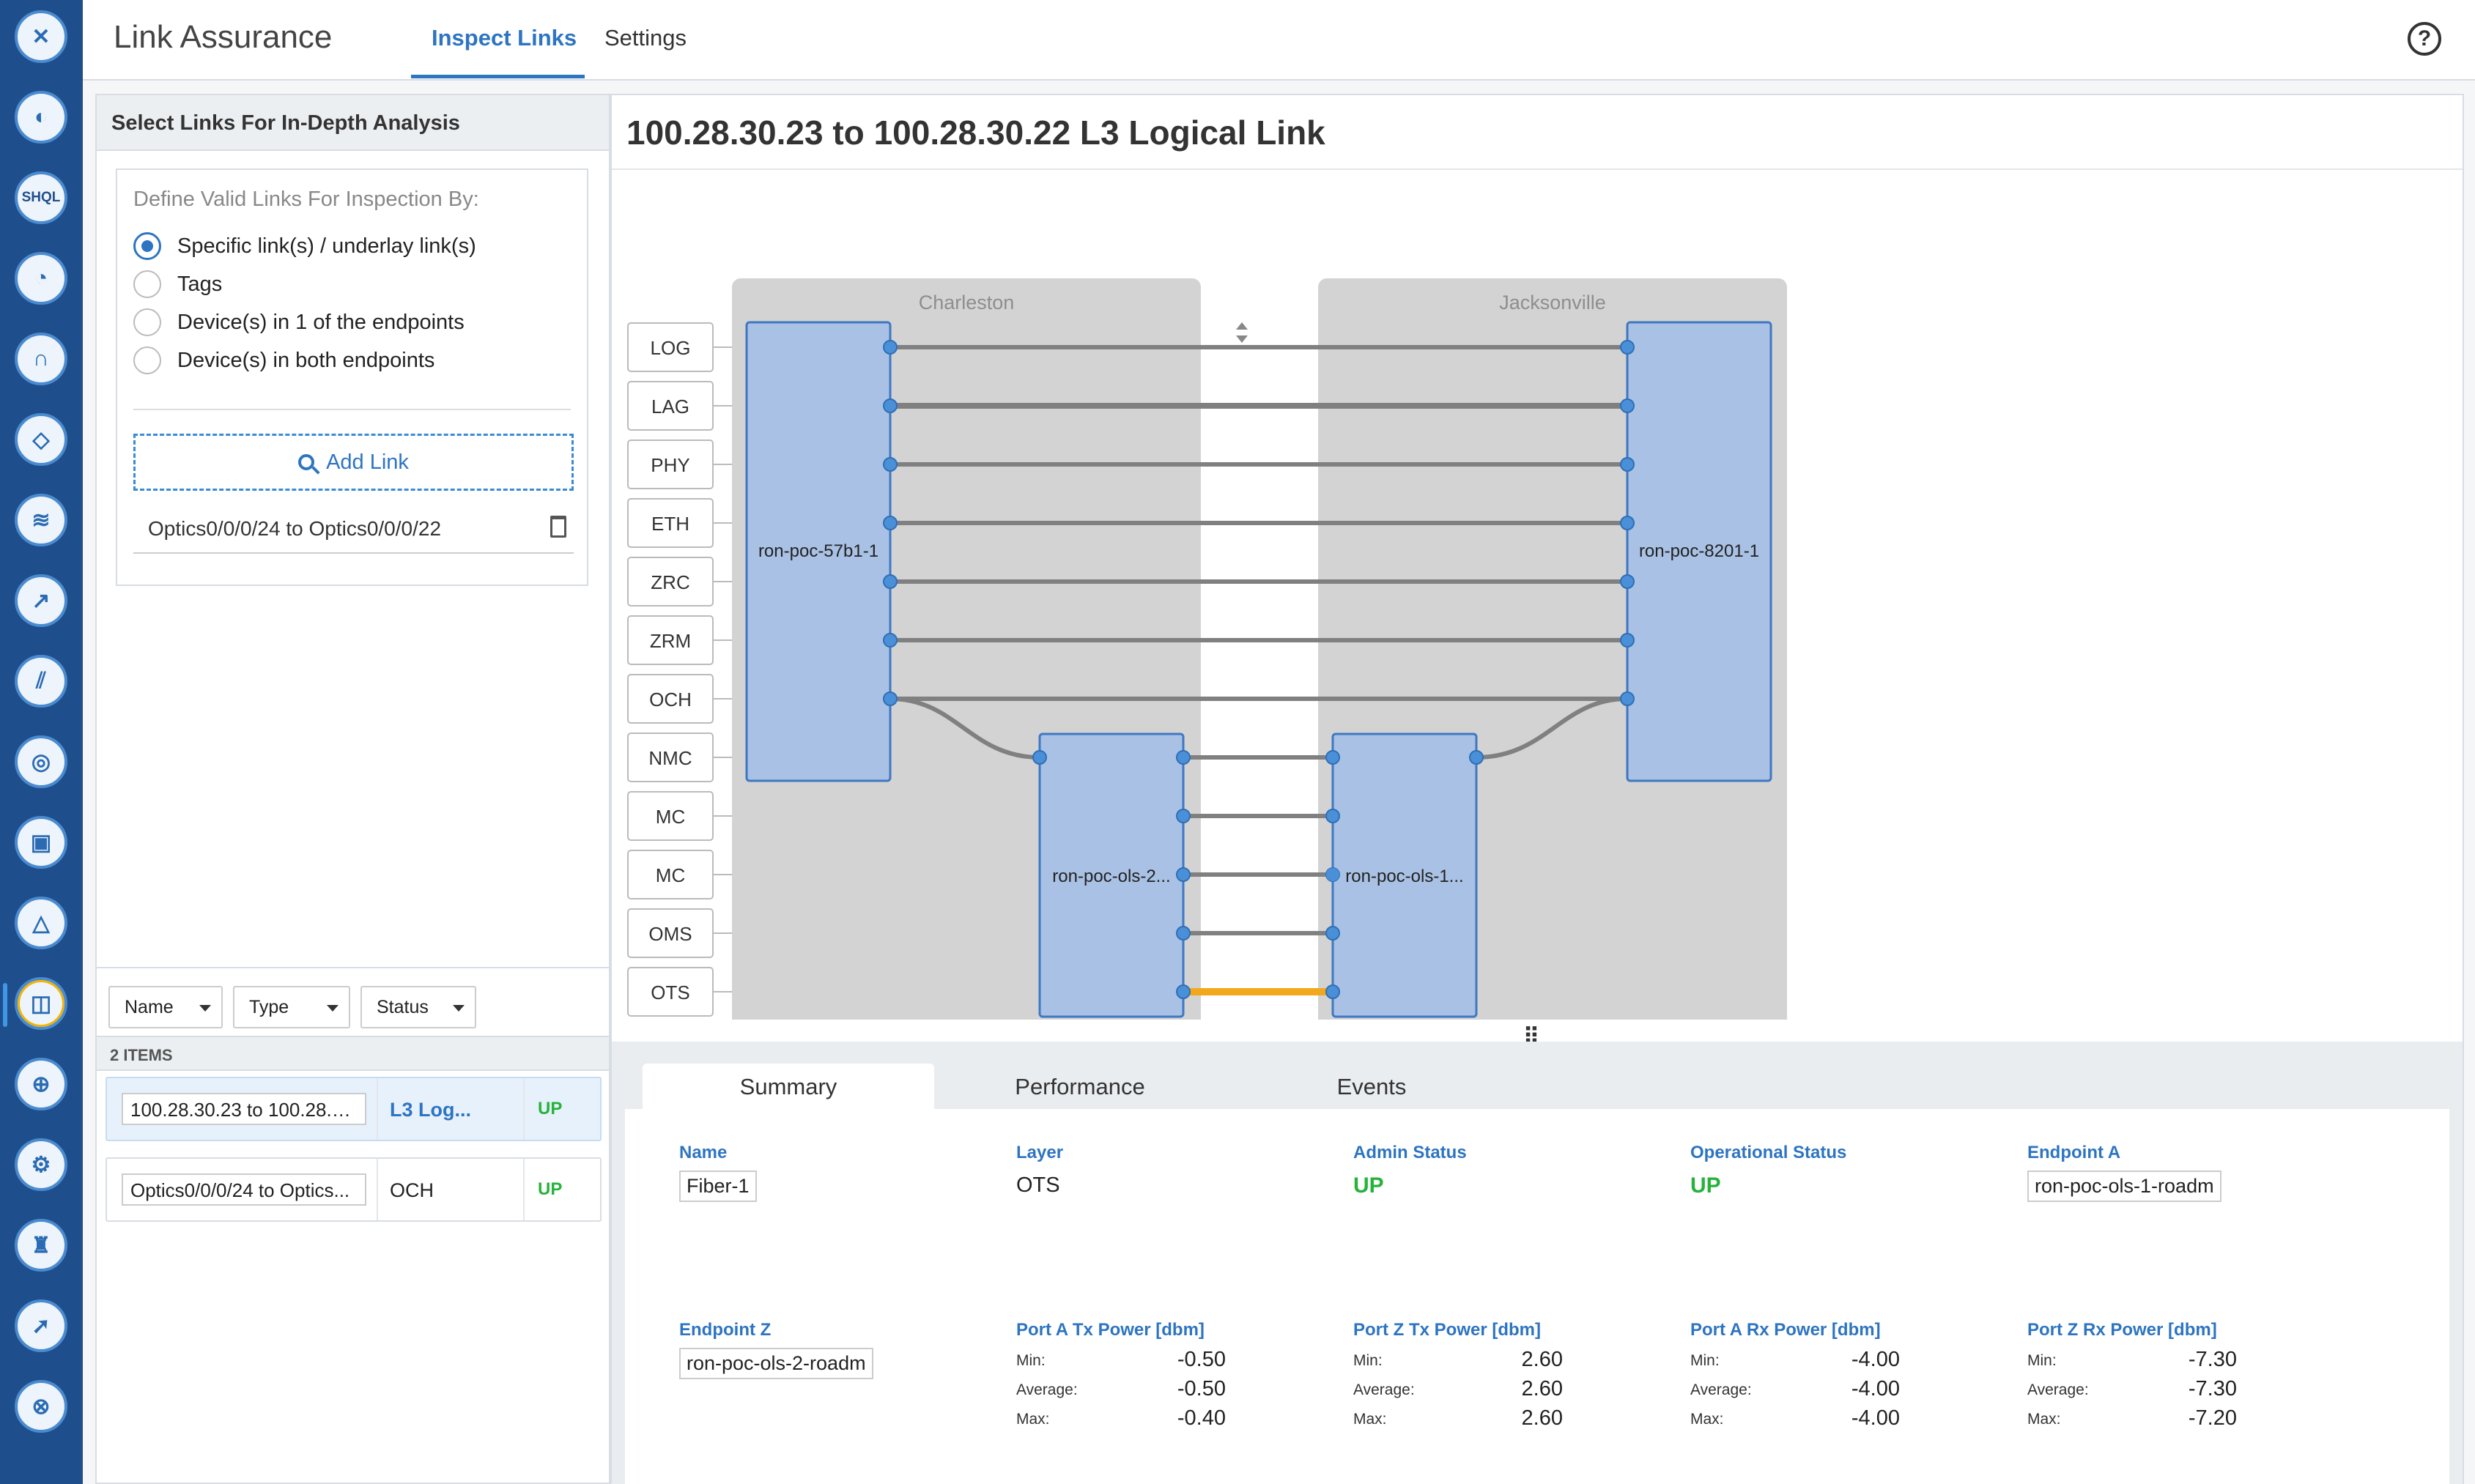 This screenshot has width=2475, height=1484. Describe the element at coordinates (776, 1363) in the screenshot. I see `endpoint-z-value: ron-poc-ols-2-roadm` at that location.